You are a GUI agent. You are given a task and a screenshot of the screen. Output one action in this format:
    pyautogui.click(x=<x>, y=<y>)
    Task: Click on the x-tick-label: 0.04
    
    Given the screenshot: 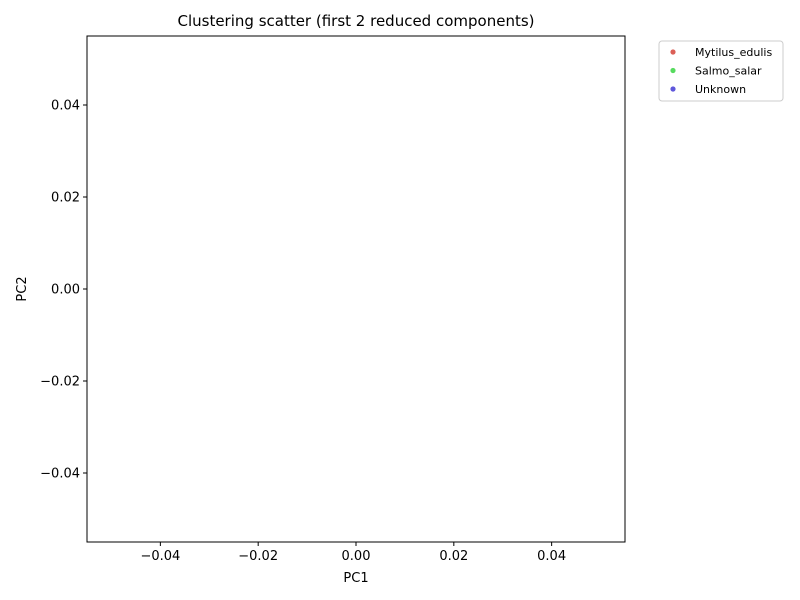 What is the action you would take?
    pyautogui.click(x=551, y=556)
    